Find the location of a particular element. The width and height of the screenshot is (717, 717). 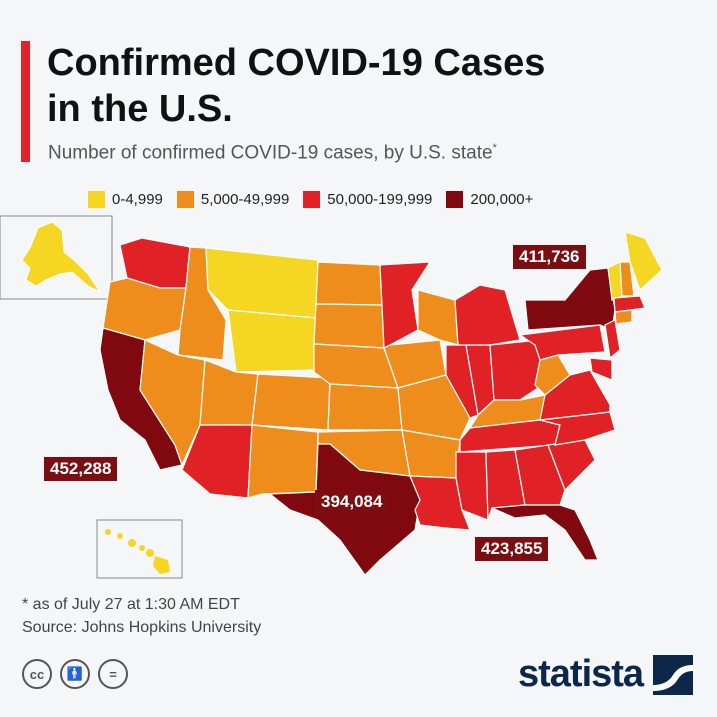

title-line-1: Confirmed COVID-19 Cases is located at coordinates (296, 63).